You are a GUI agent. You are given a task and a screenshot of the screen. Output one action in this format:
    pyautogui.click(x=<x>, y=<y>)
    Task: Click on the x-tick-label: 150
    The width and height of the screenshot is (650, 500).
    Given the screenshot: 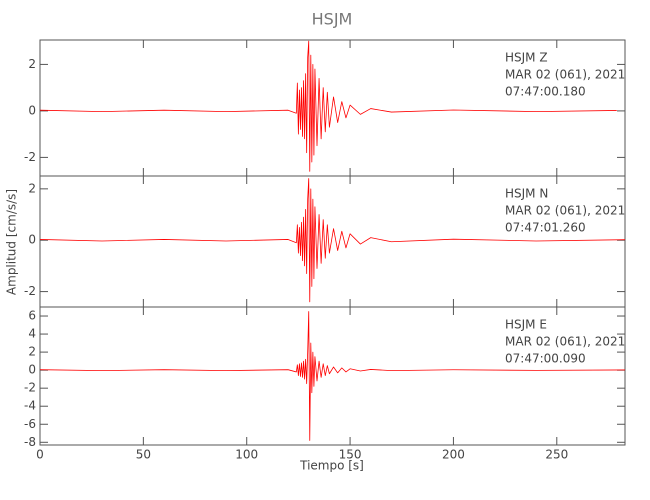 What is the action you would take?
    pyautogui.click(x=350, y=455)
    